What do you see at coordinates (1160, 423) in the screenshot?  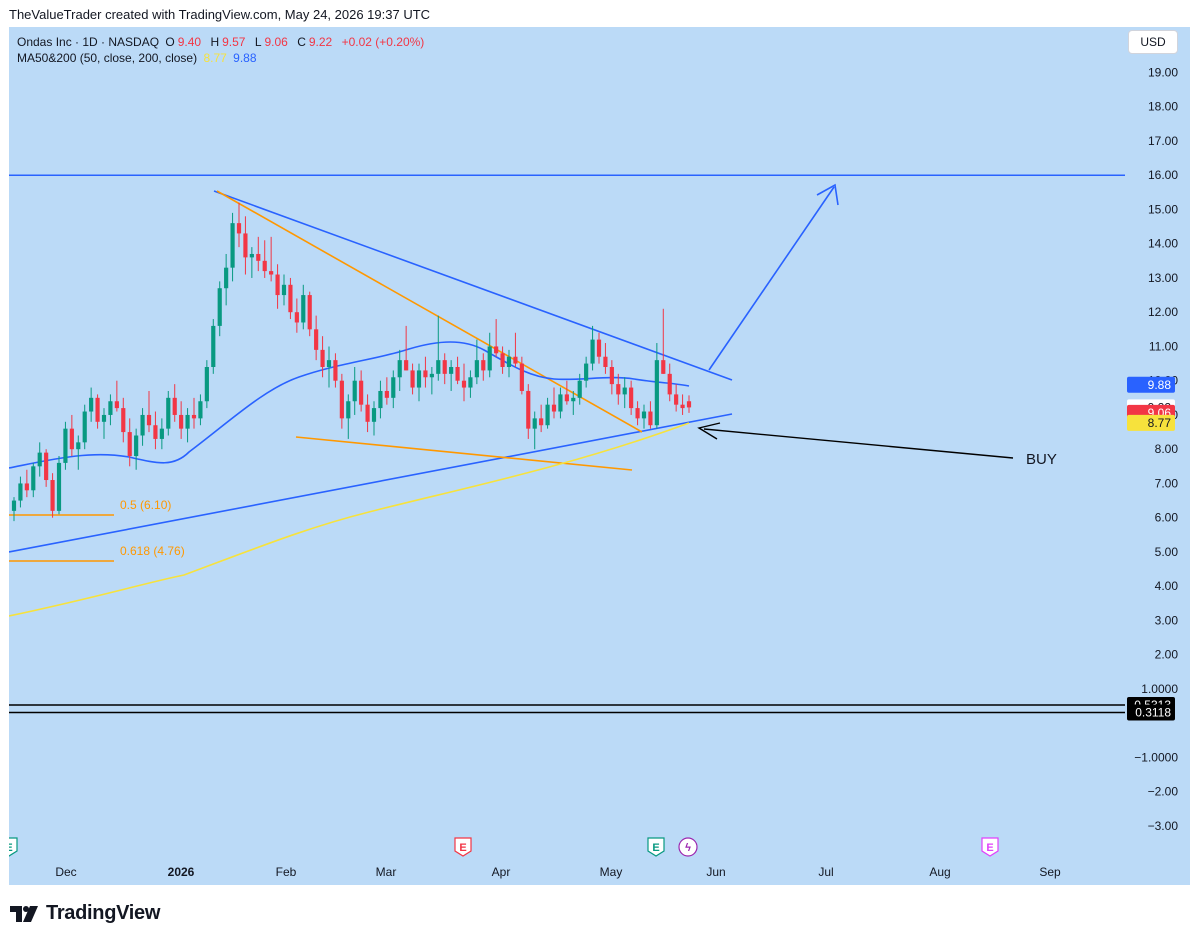 I see `price-tag-label: 8.77` at bounding box center [1160, 423].